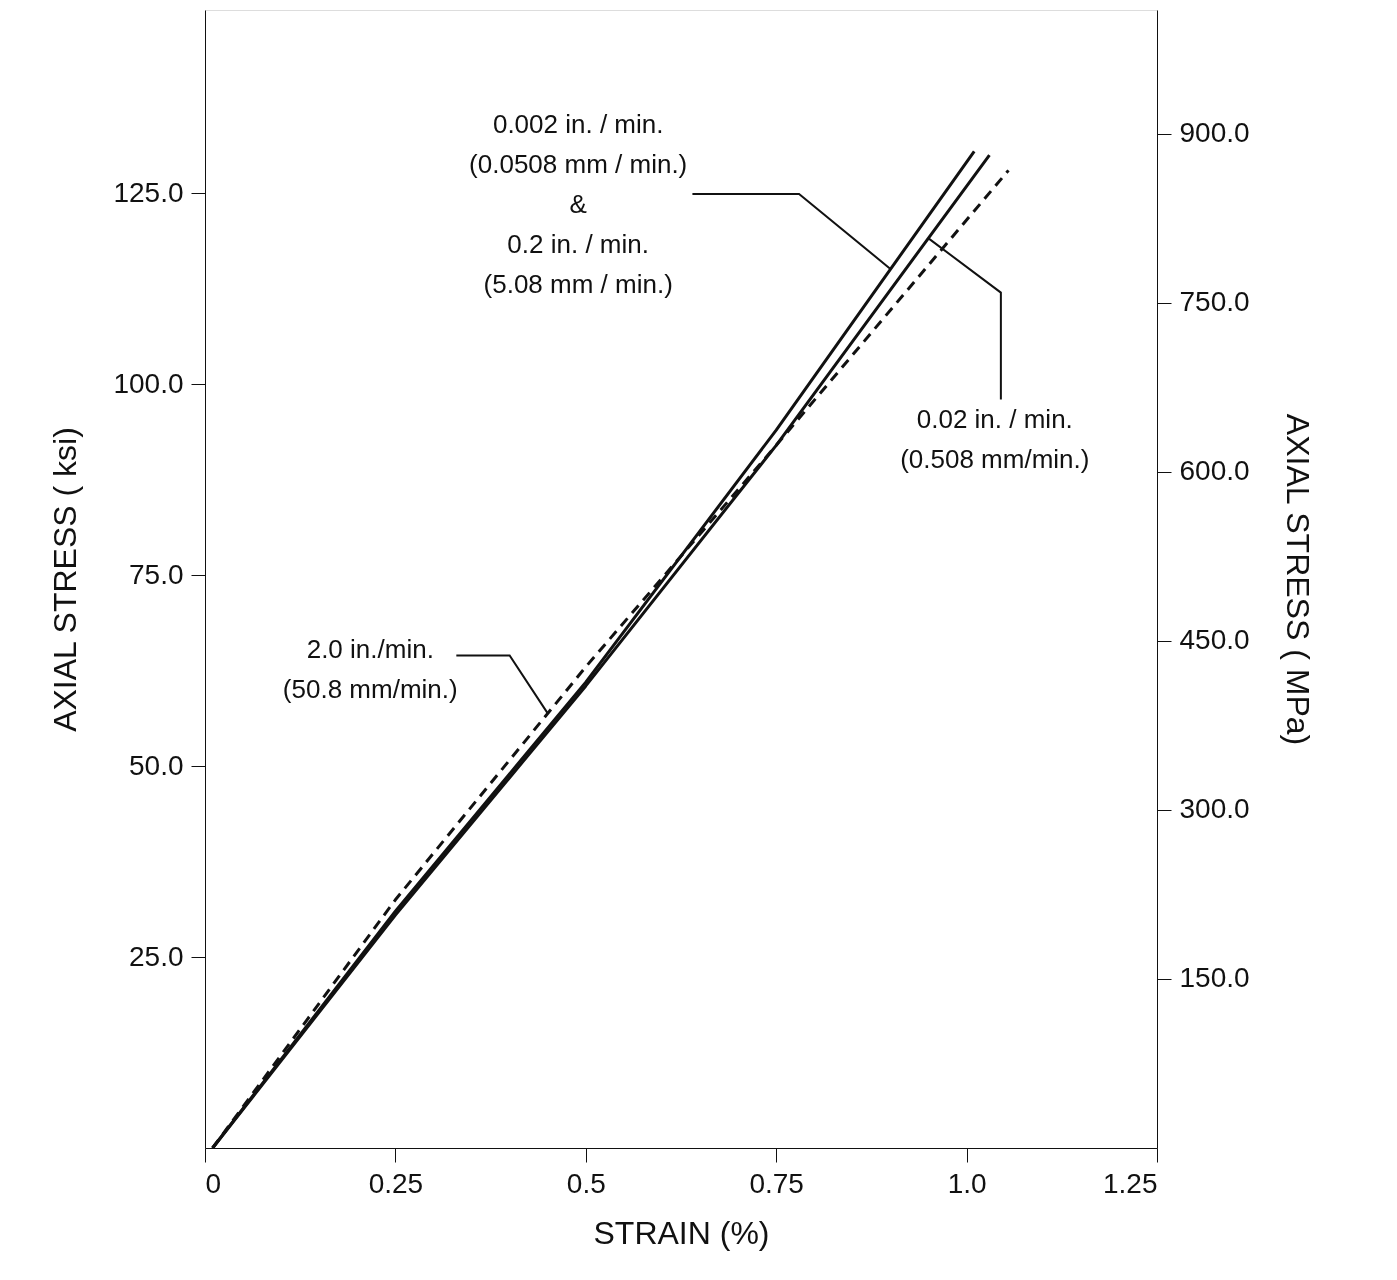 This screenshot has height=1280, width=1397. I want to click on annotation: 0.002 in. / min. (0.0508 mm / min.) & 0.2 in. / min. (5.08 mm / min.), so click(578, 203).